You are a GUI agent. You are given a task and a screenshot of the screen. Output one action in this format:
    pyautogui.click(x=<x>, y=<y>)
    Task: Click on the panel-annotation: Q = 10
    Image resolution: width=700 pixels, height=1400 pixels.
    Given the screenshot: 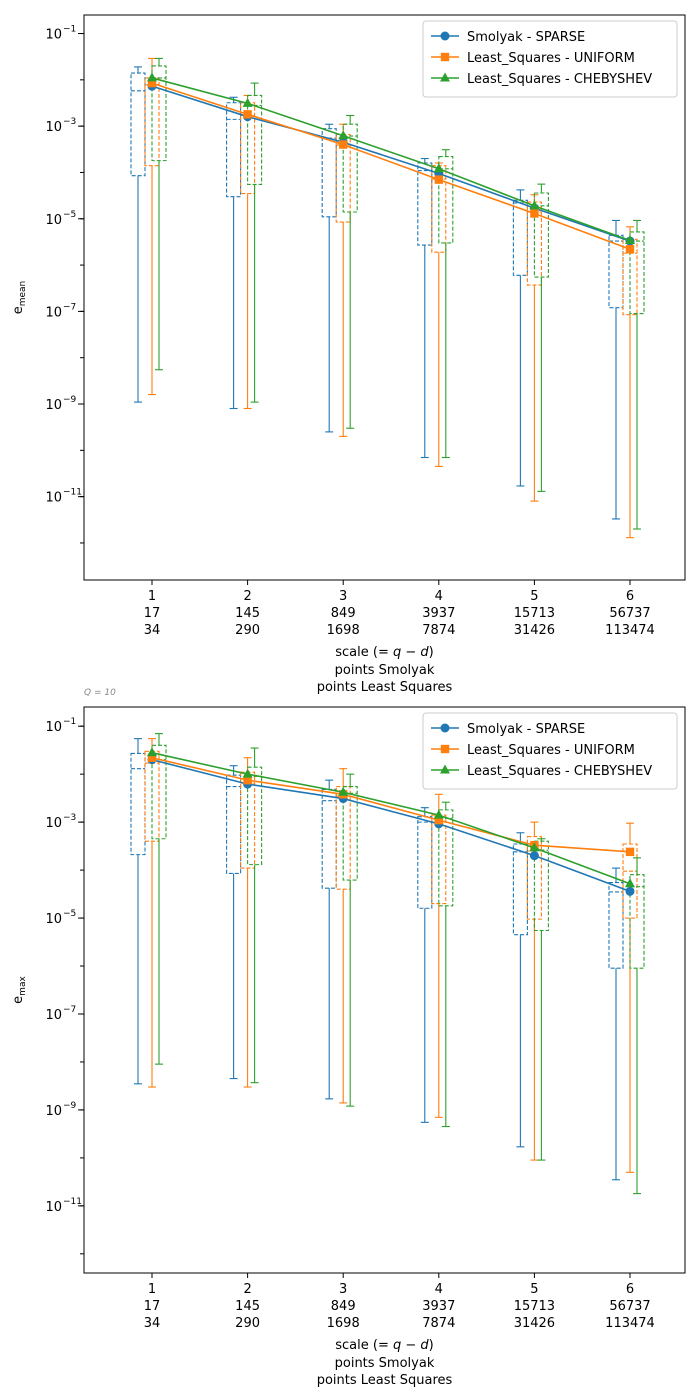 What is the action you would take?
    pyautogui.click(x=100, y=693)
    